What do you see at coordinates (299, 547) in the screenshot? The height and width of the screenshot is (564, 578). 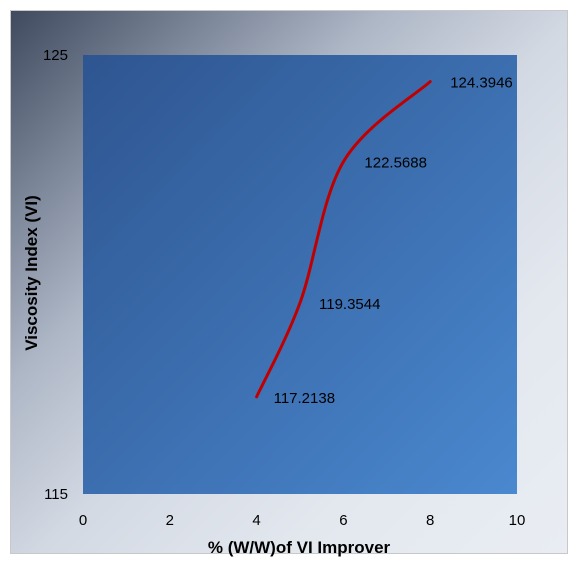 I see `x-axis-title: % (W/W)of VI Improver` at bounding box center [299, 547].